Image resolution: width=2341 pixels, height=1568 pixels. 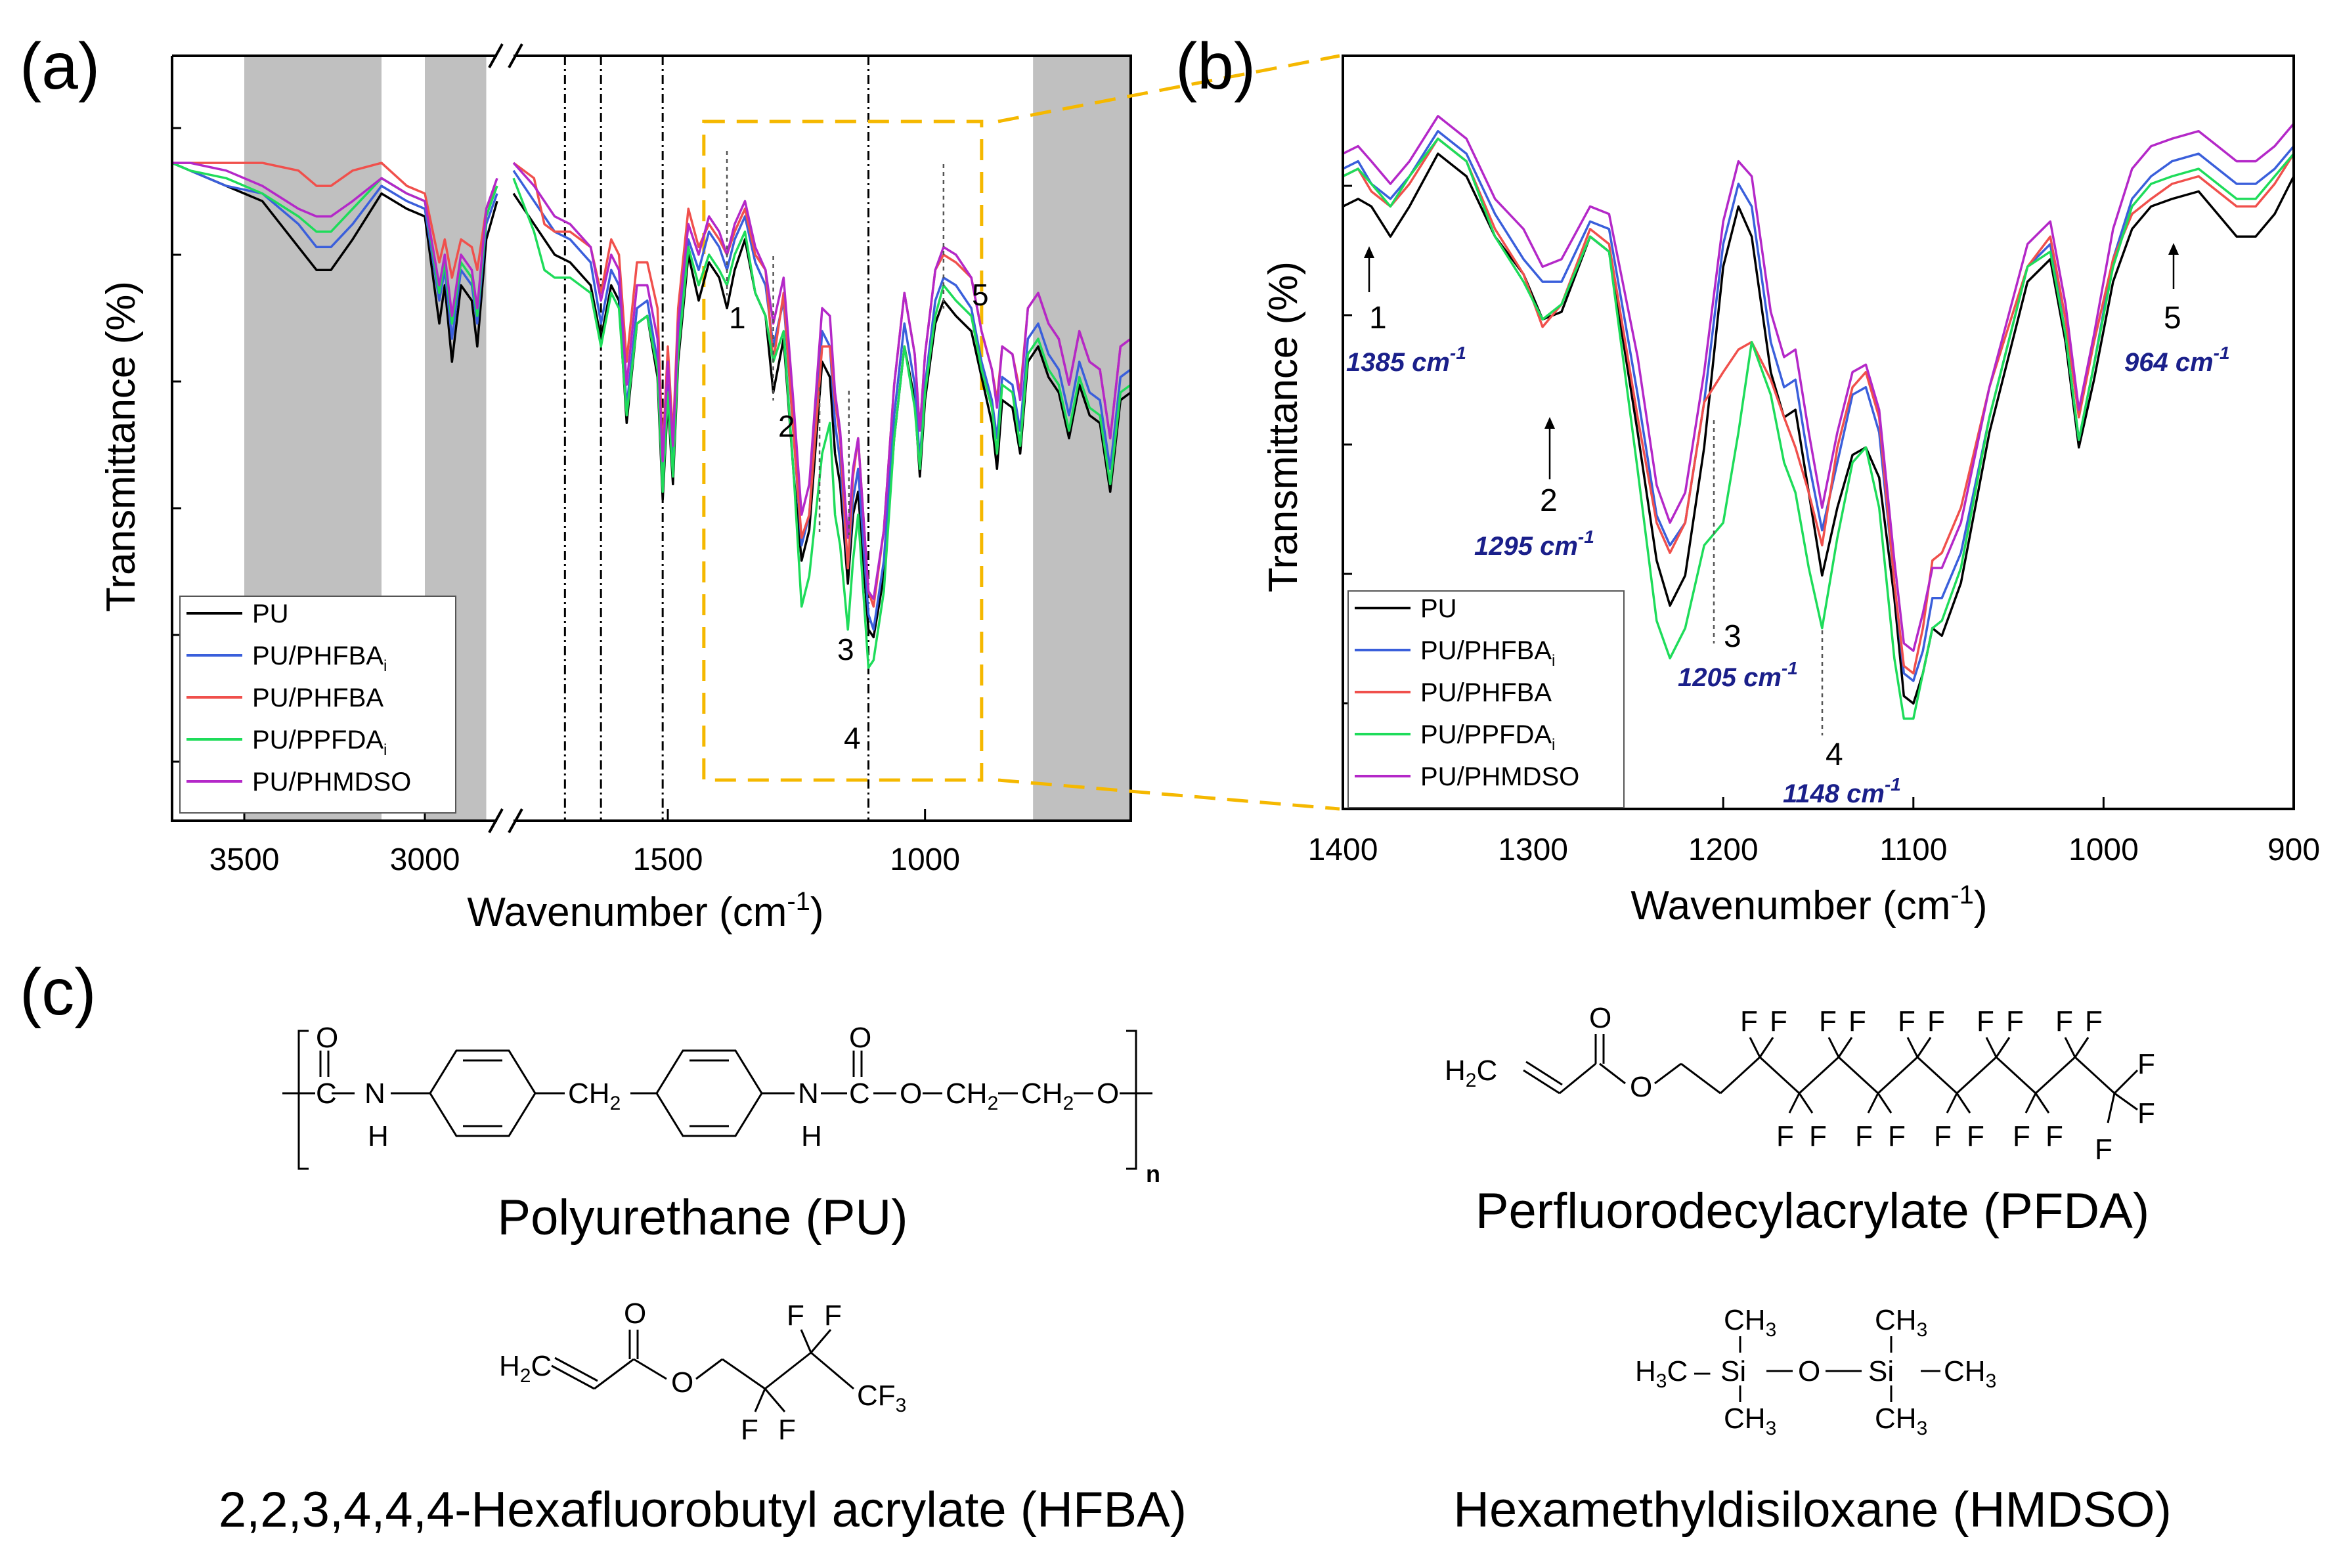 What do you see at coordinates (334, 439) in the screenshot?
I see `axis-left-bottom-seg1` at bounding box center [334, 439].